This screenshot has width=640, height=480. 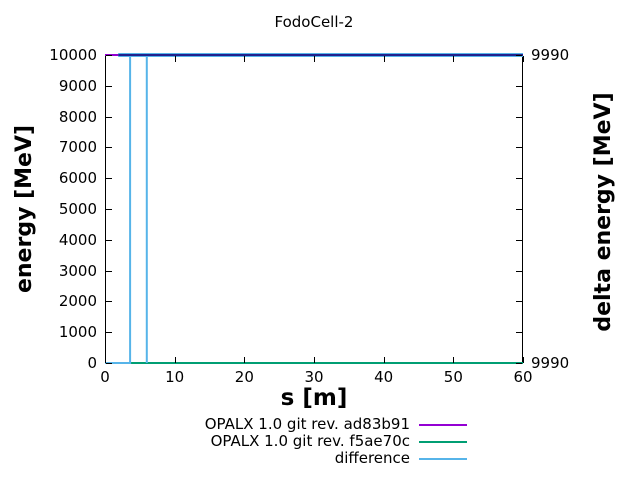 I want to click on x-tick-label: 30, so click(x=314, y=377).